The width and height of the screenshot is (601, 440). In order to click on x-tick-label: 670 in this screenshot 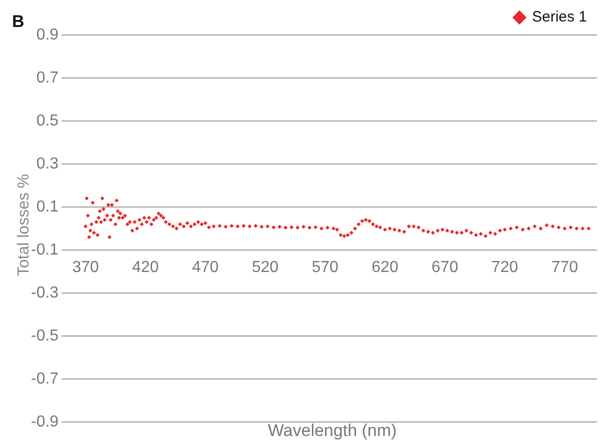, I will do `click(445, 267)`.